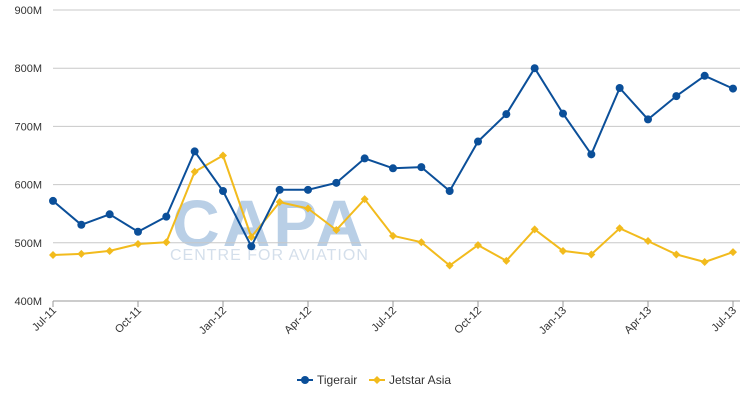  I want to click on y-tick-label: 400M, so click(28, 302).